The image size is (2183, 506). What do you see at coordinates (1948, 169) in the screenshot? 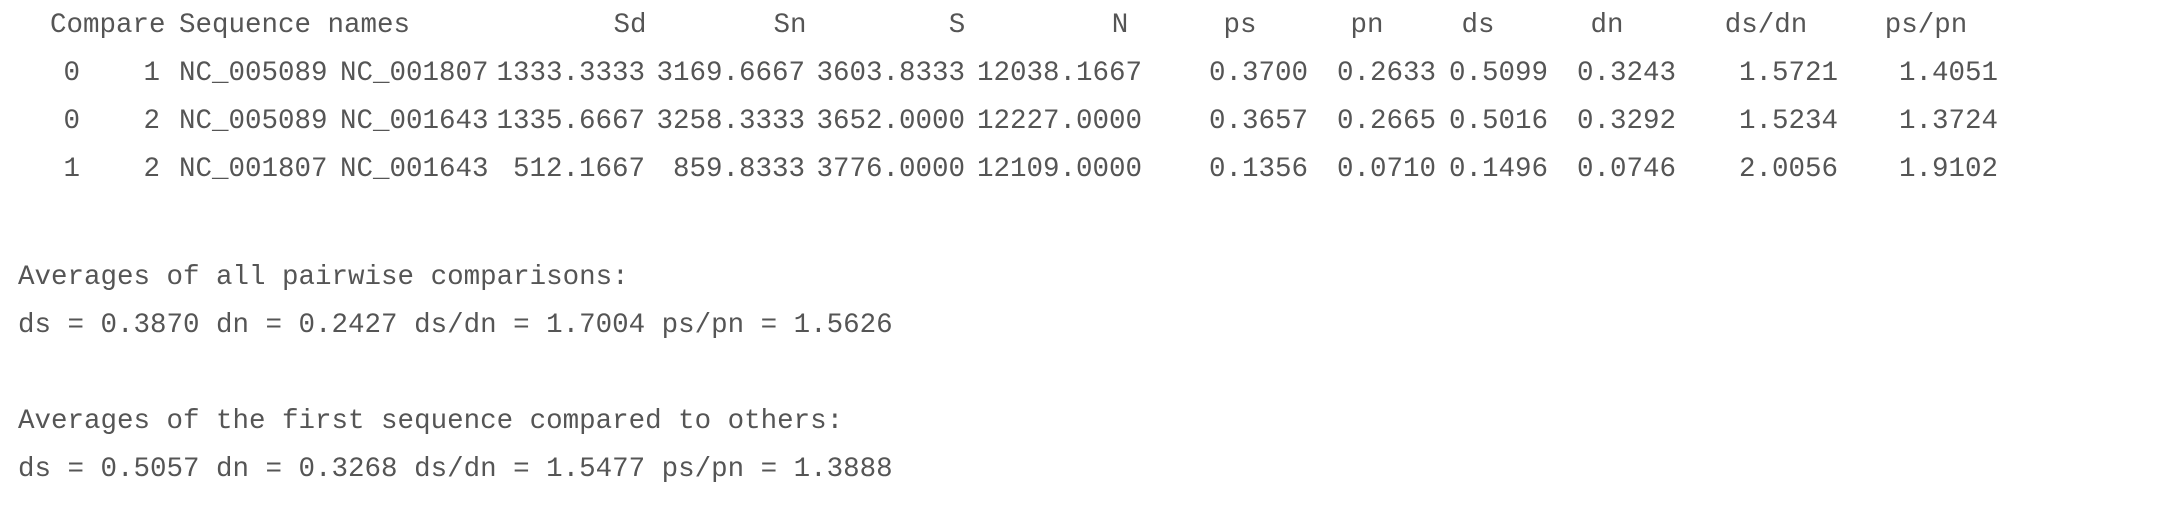
I see `row-ps-pn: 1.9102` at bounding box center [1948, 169].